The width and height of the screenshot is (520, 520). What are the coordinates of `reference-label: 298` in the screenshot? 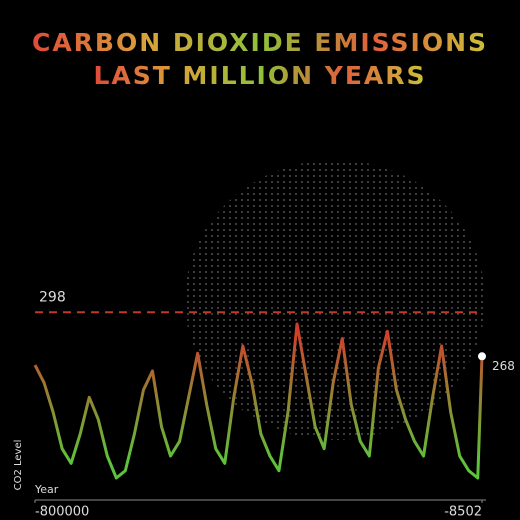 It's located at (52, 297).